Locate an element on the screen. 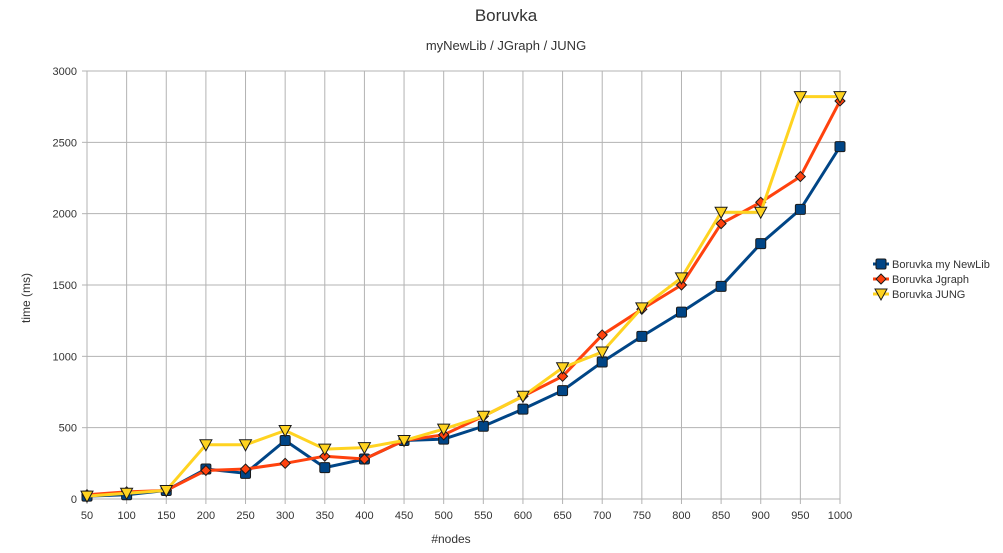 This screenshot has height=553, width=1003. x-tick-label: 200 is located at coordinates (206, 516).